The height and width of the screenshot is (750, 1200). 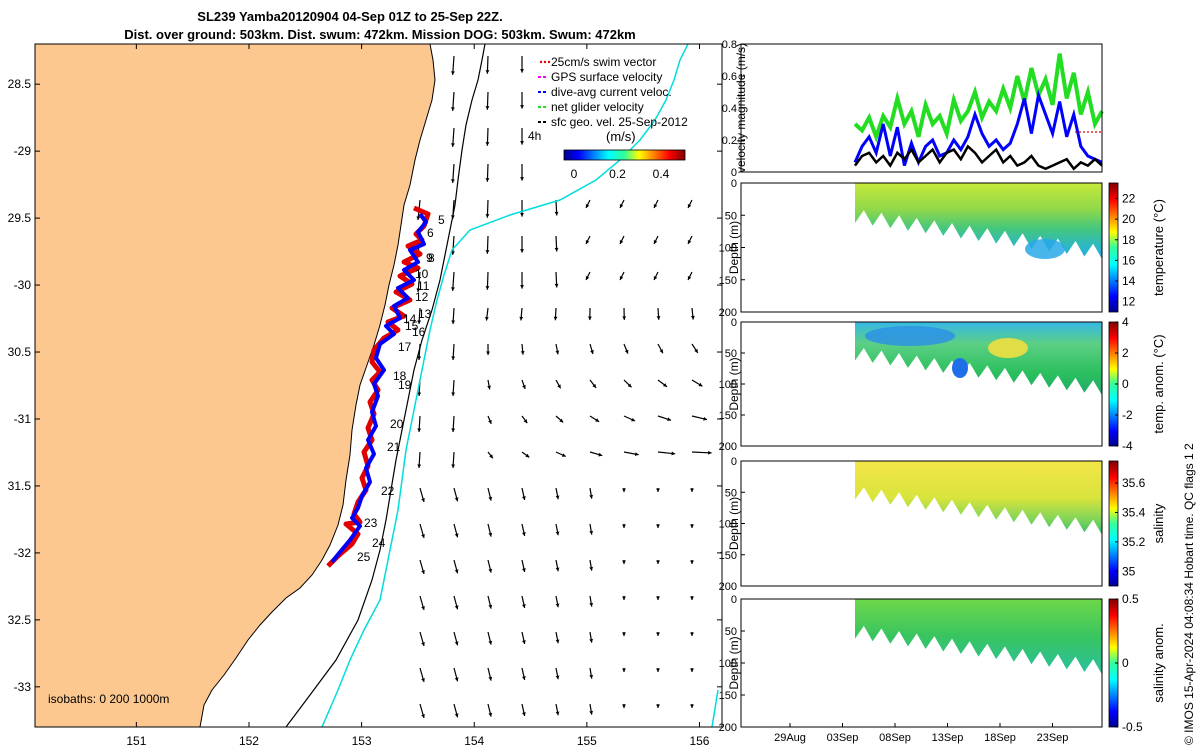 What do you see at coordinates (729, 109) in the screenshot?
I see `y-tick-label: 0.4` at bounding box center [729, 109].